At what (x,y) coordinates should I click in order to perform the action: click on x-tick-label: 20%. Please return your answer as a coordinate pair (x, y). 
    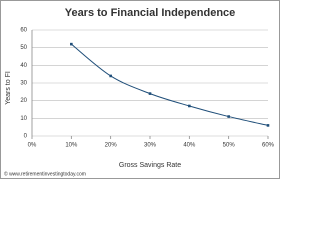
    Looking at the image, I should click on (111, 146).